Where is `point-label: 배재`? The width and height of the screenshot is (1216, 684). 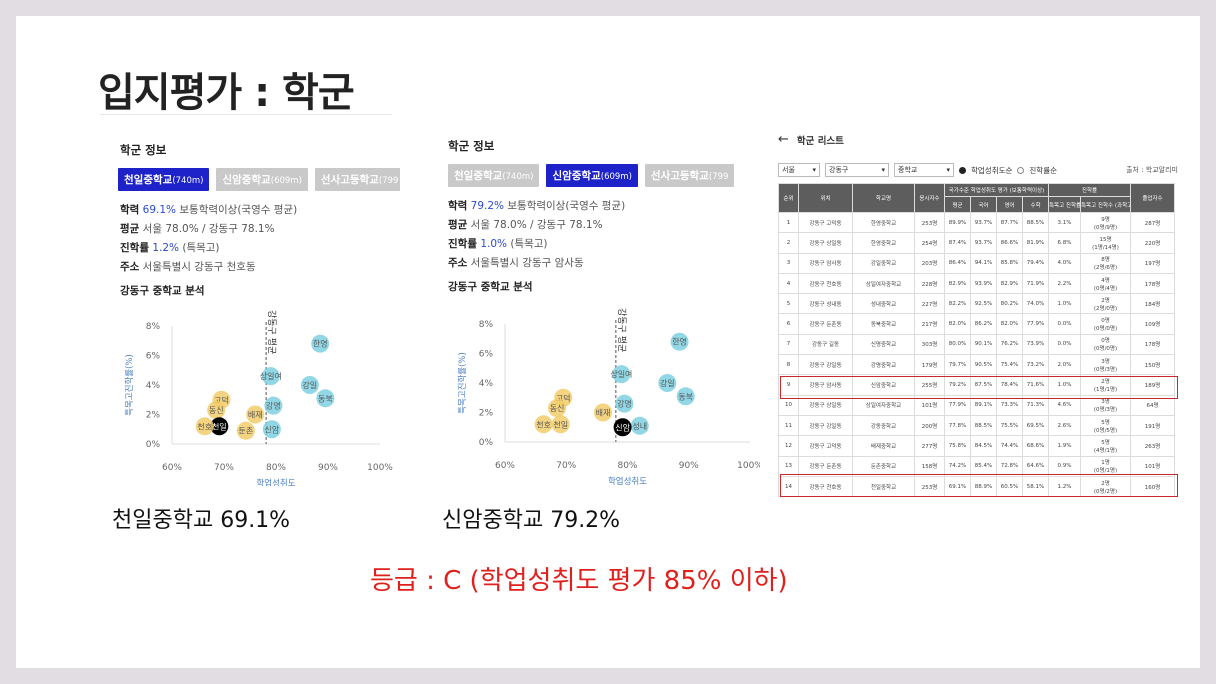
point-label: 배재 is located at coordinates (603, 413).